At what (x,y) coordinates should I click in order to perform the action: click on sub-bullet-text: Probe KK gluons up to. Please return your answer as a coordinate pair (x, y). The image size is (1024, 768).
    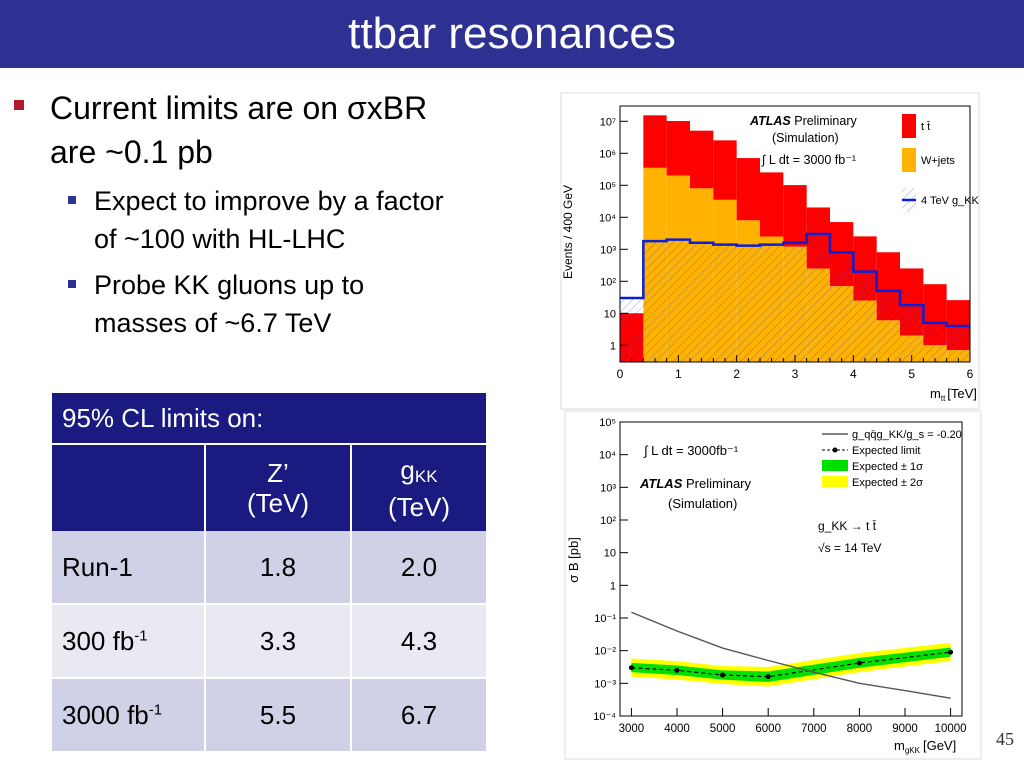
    Looking at the image, I should click on (229, 285).